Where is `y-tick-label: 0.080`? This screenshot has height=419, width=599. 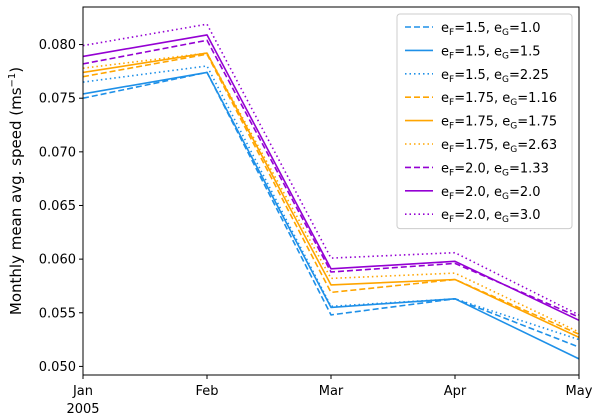 y-tick-label: 0.080 is located at coordinates (57, 45).